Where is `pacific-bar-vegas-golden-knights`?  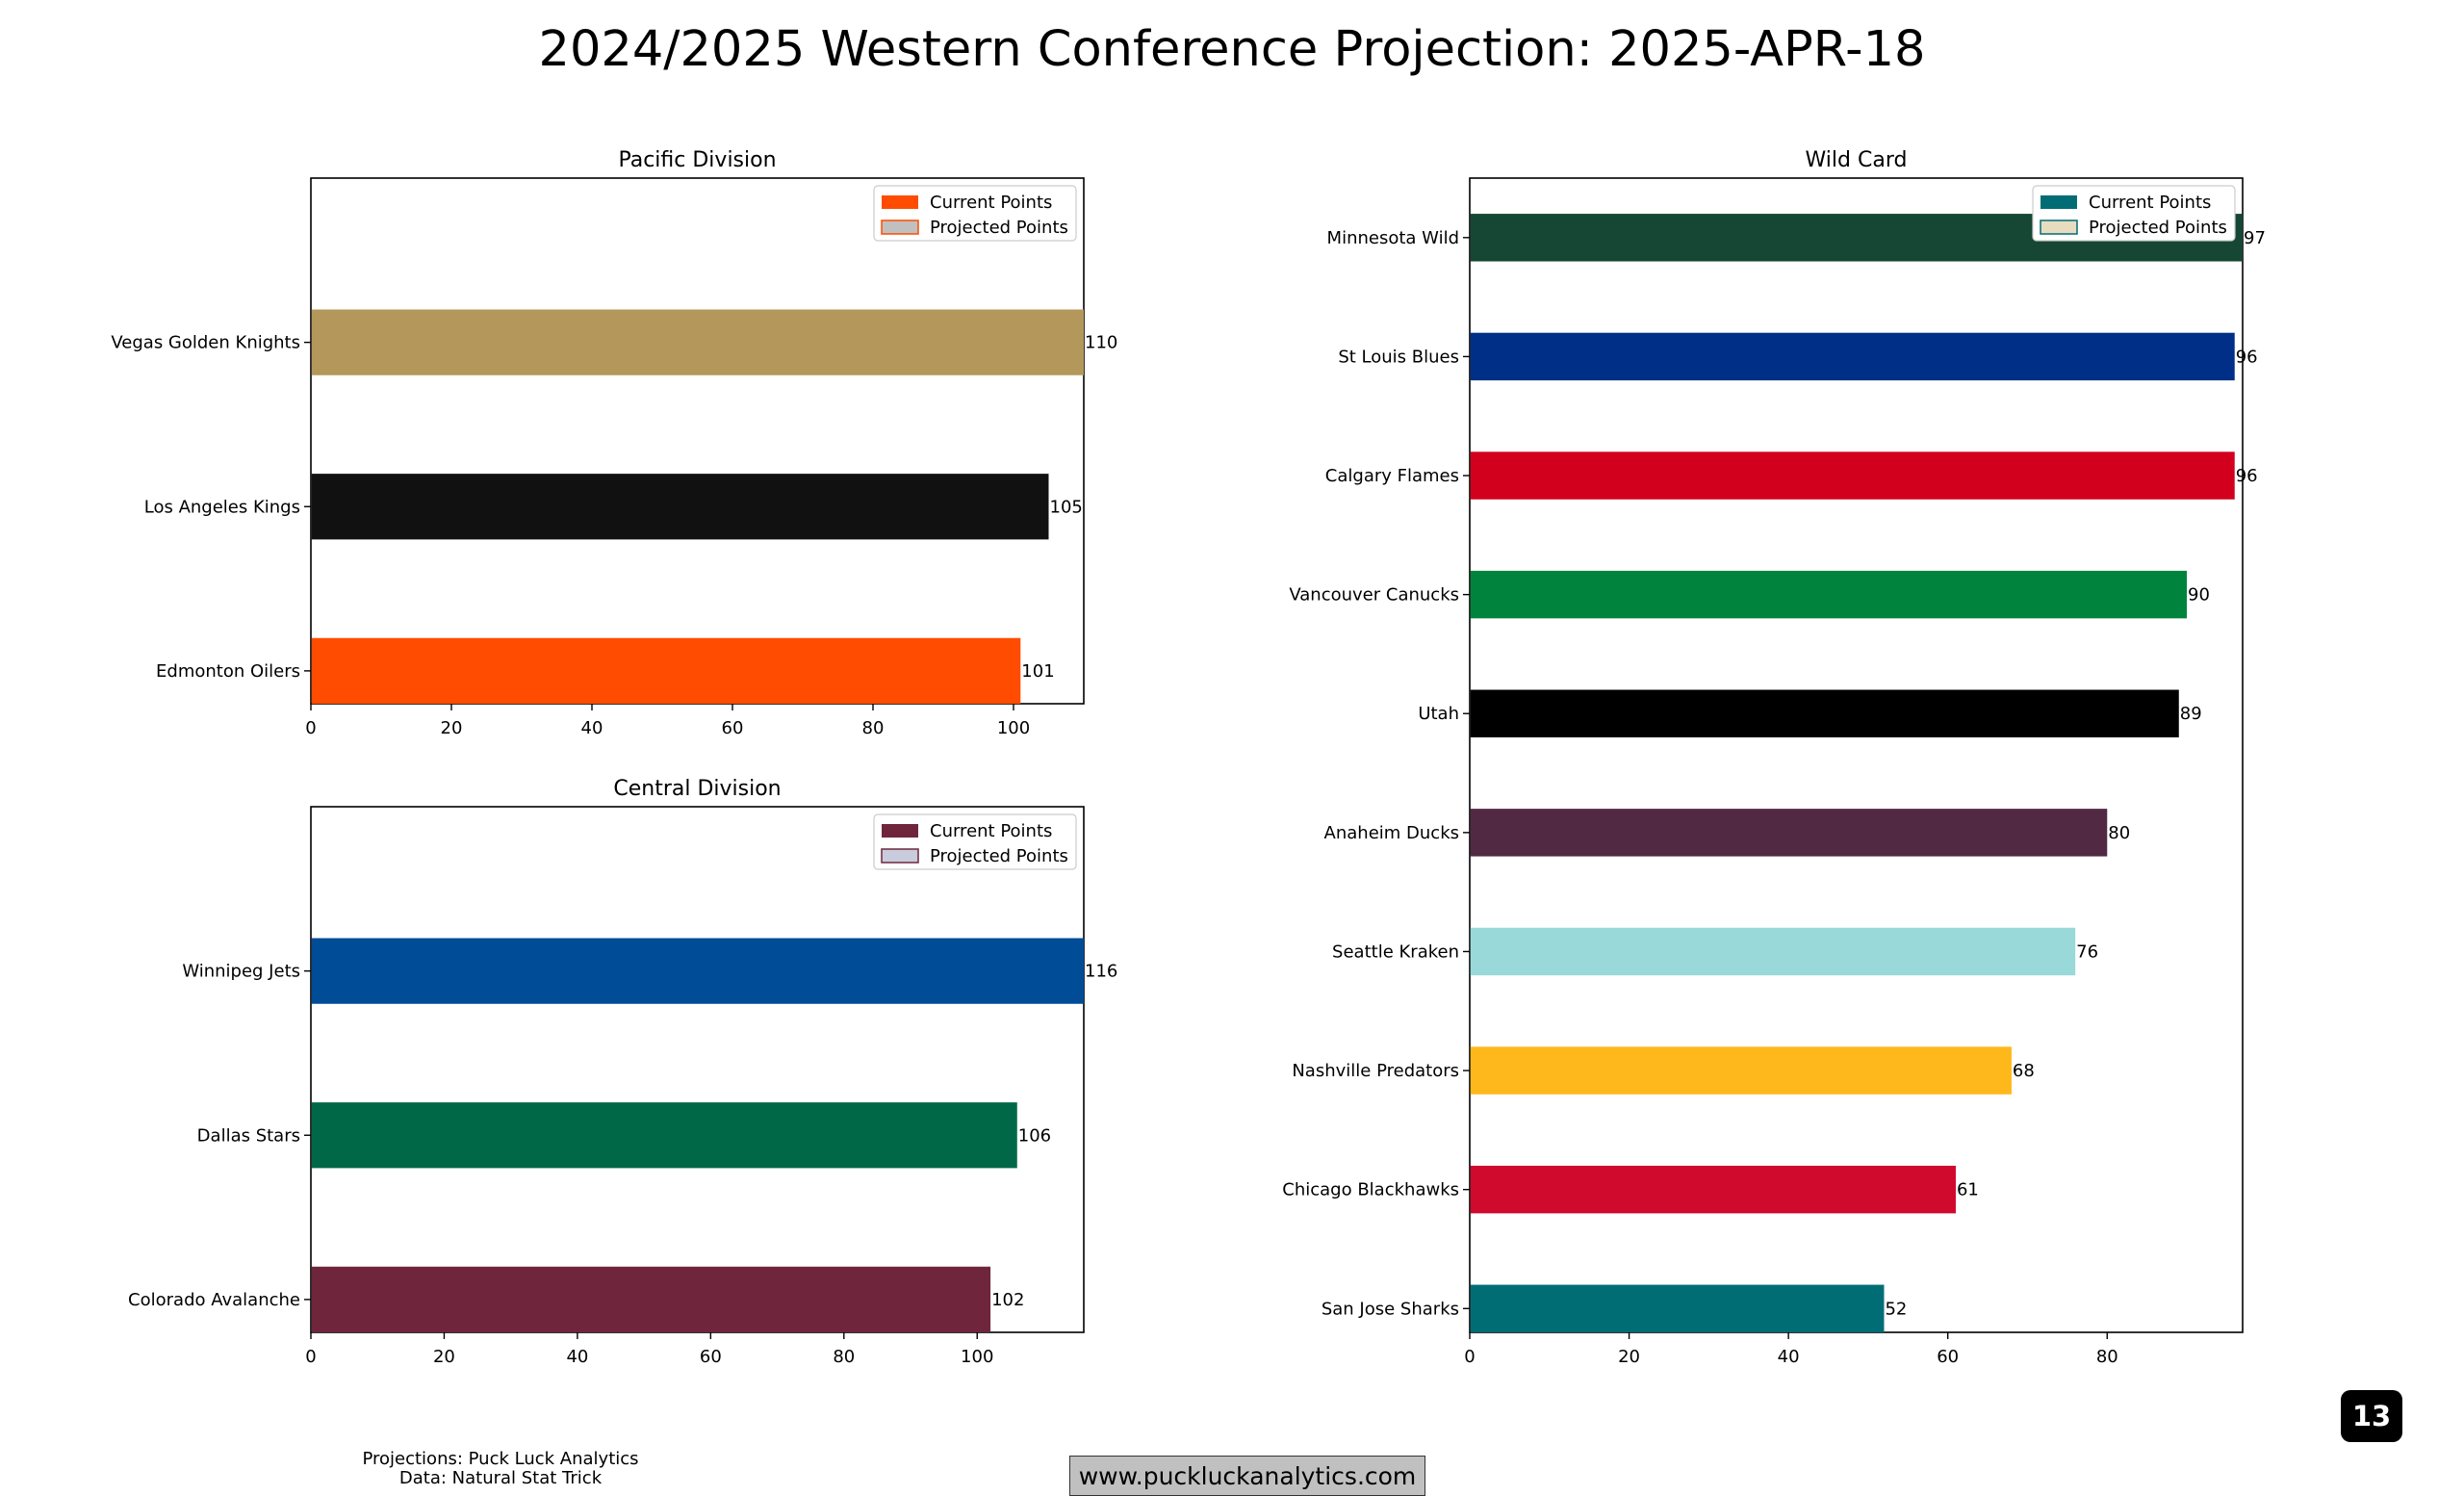 pacific-bar-vegas-golden-knights is located at coordinates (697, 342).